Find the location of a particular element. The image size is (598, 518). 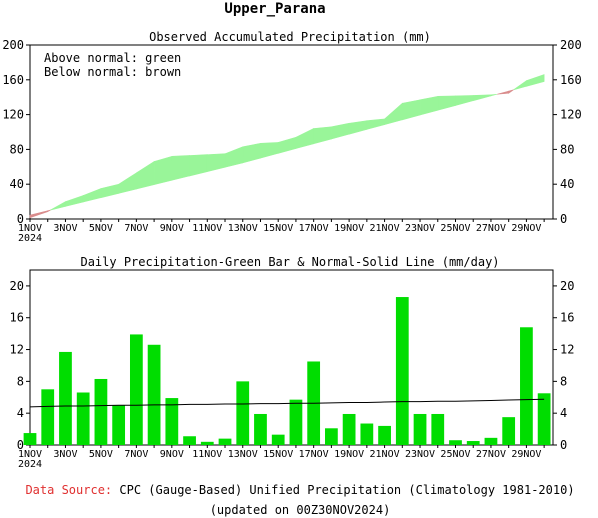

accum-xtick-label: 19NOV is located at coordinates (349, 228).